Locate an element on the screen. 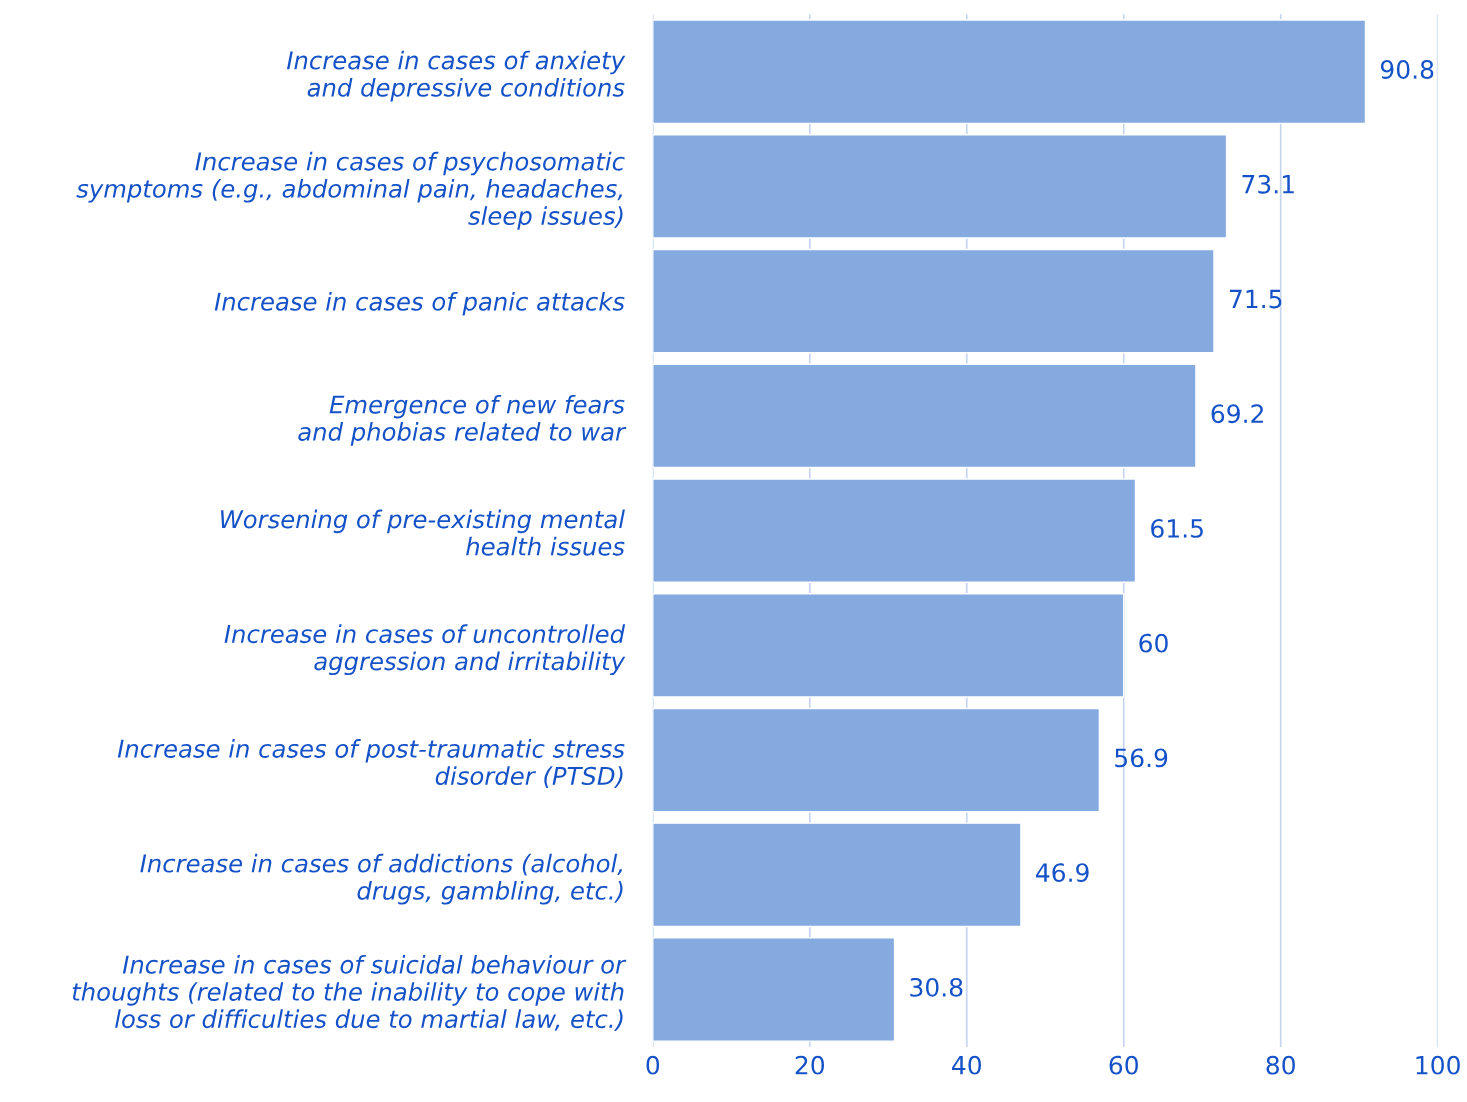 The image size is (1467, 1102). y-tick-label: Increase in cases of addictions (alcohol, drugs, gambling, etc.) is located at coordinates (381, 879).